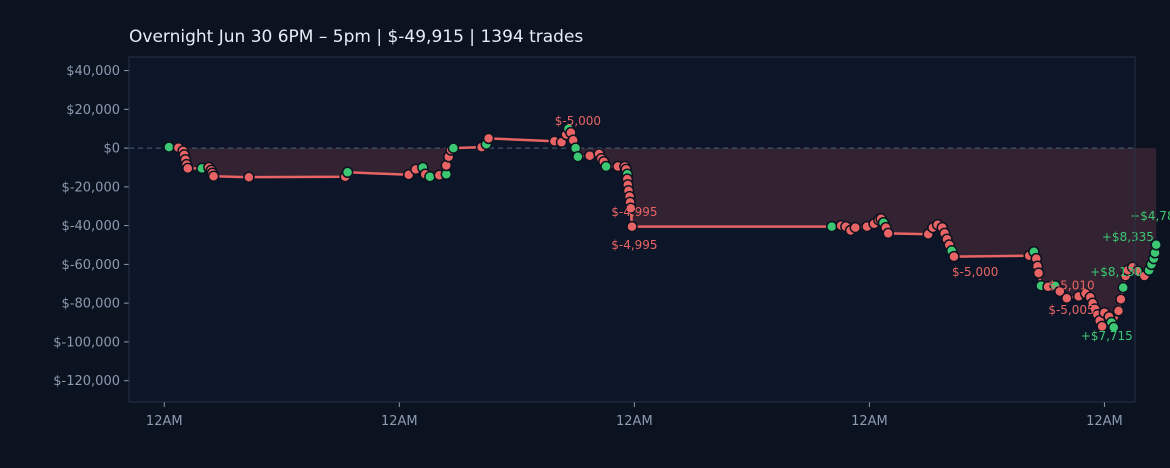 The image size is (1170, 468). What do you see at coordinates (1128, 237) in the screenshot?
I see `trade-annotation: +$8,335` at bounding box center [1128, 237].